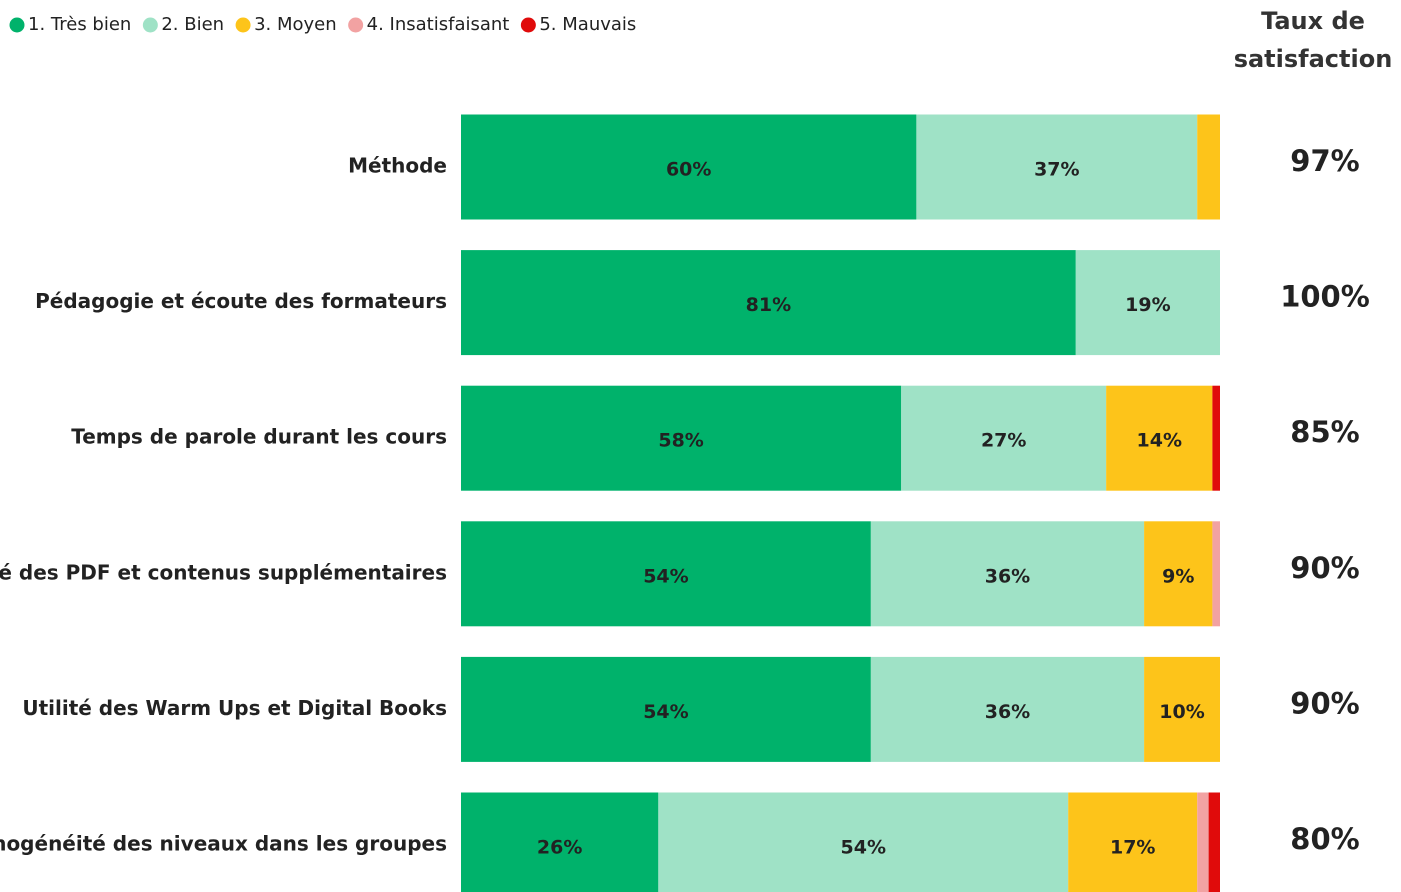  What do you see at coordinates (1132, 848) in the screenshot?
I see `data-label: 17%` at bounding box center [1132, 848].